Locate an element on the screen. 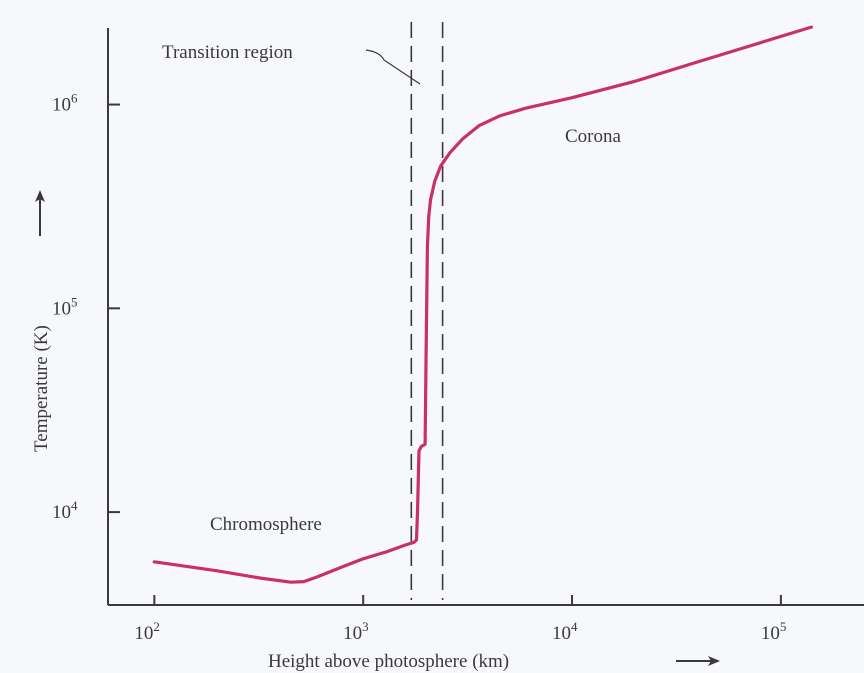 This screenshot has height=673, width=864. chromosphere-label: Chromosphere is located at coordinates (266, 524).